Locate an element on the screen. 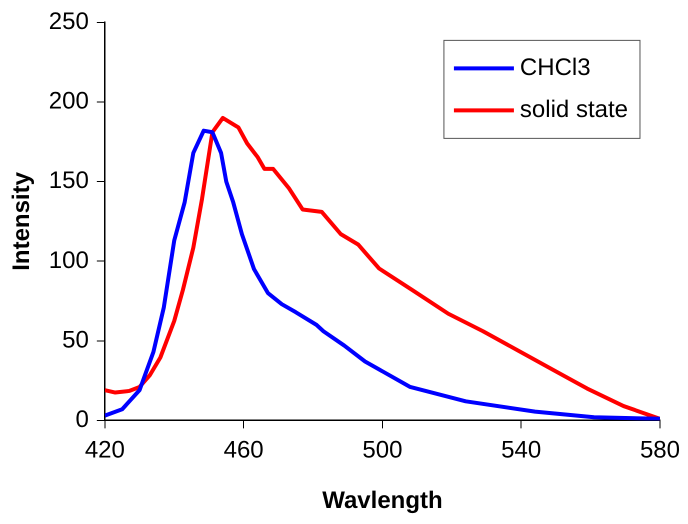  legend-label: solid state is located at coordinates (574, 110).